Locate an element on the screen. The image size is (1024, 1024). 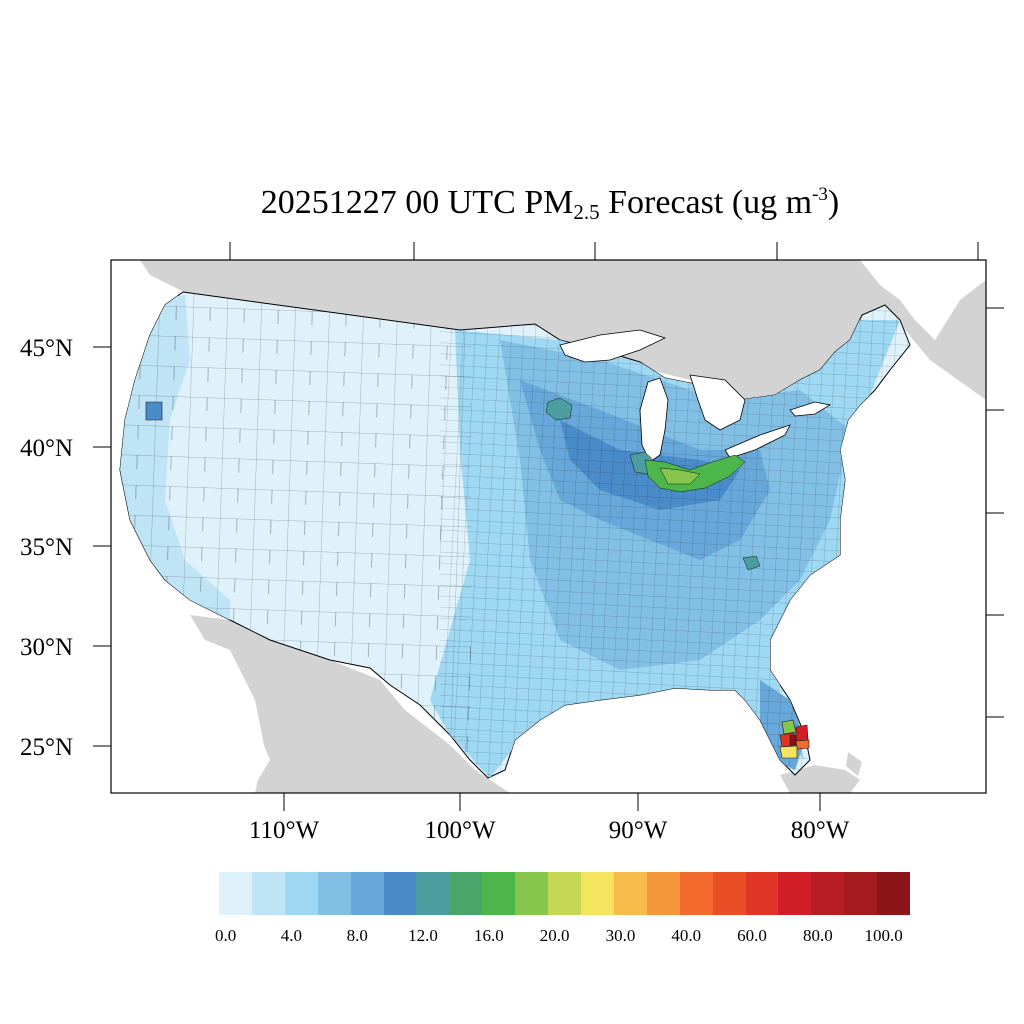
lat-label: 35°N is located at coordinates (46, 547).